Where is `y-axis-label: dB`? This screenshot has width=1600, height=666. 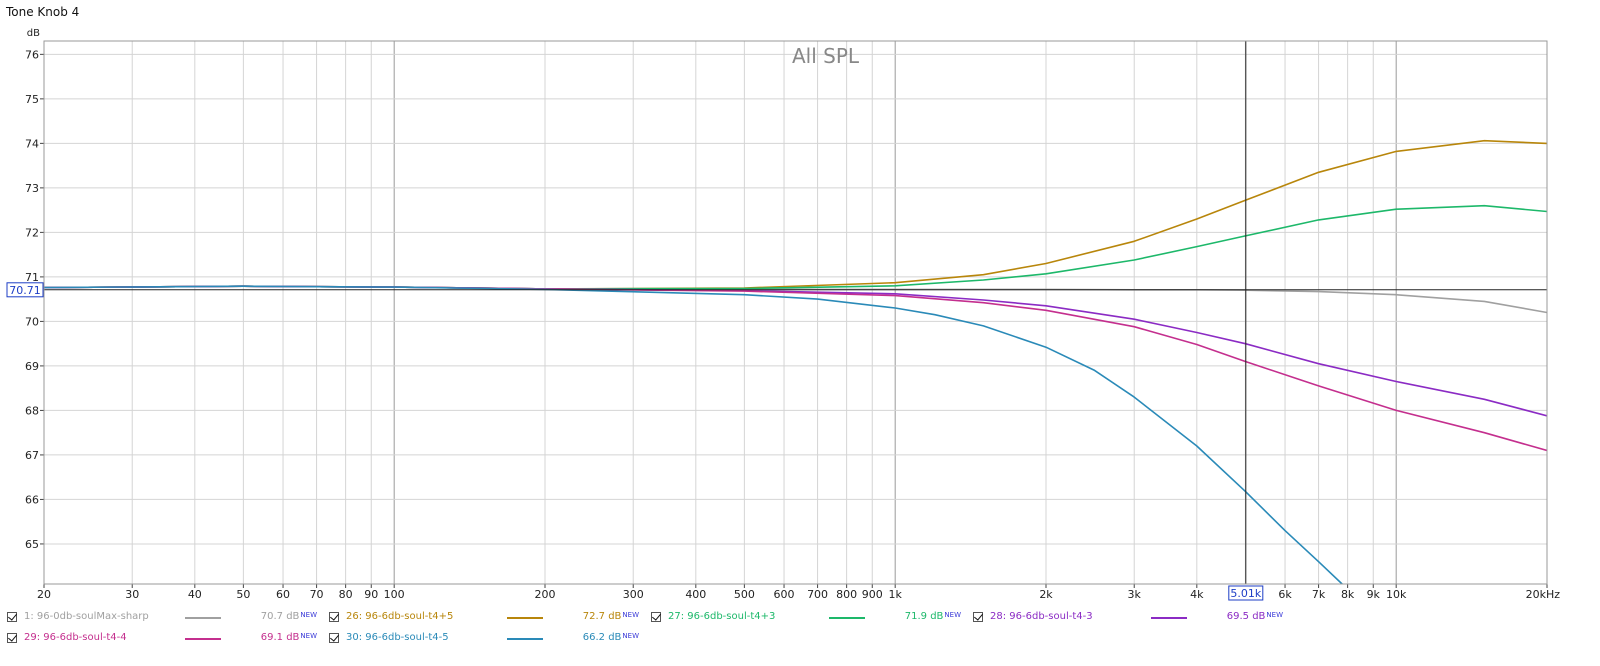 y-axis-label: dB is located at coordinates (33, 33).